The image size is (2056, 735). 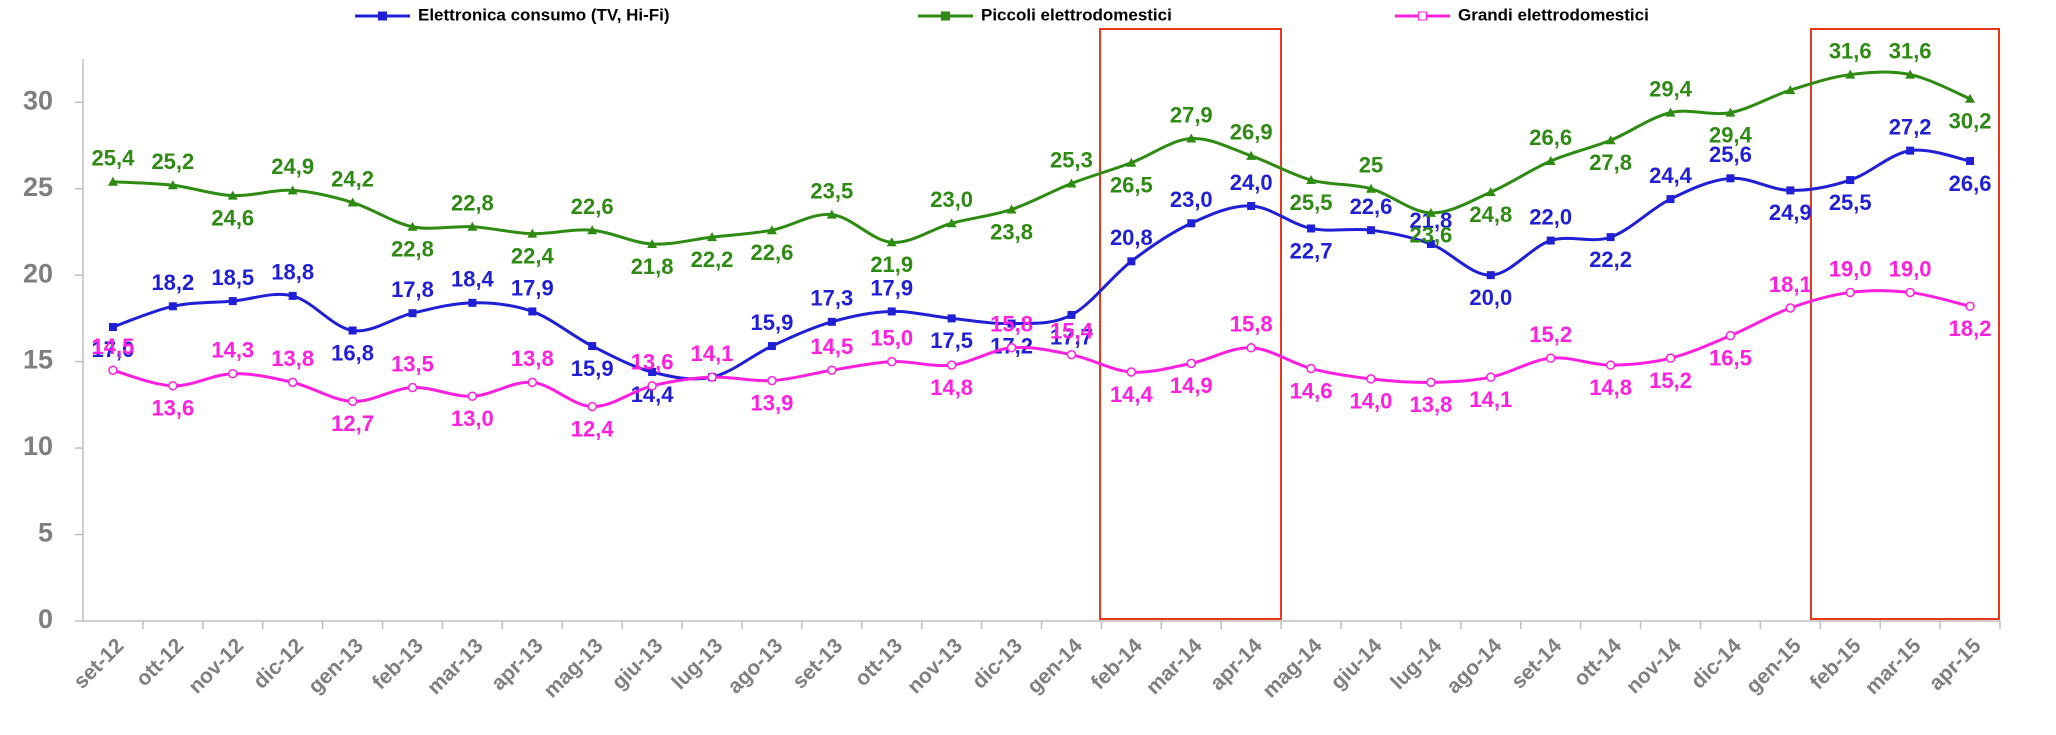 I want to click on x-tick-label: set-14, so click(x=1536, y=663).